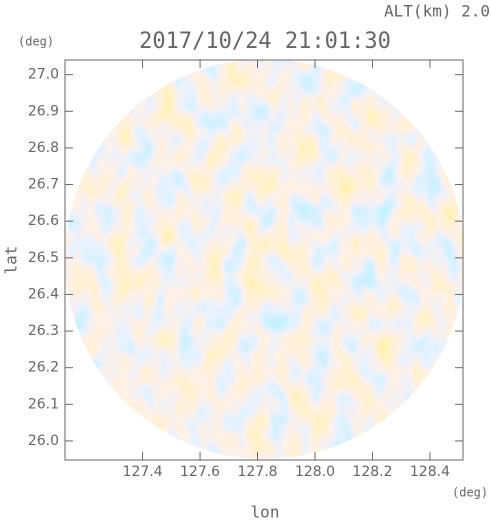  I want to click on x-tick-label: 128.0, so click(315, 472).